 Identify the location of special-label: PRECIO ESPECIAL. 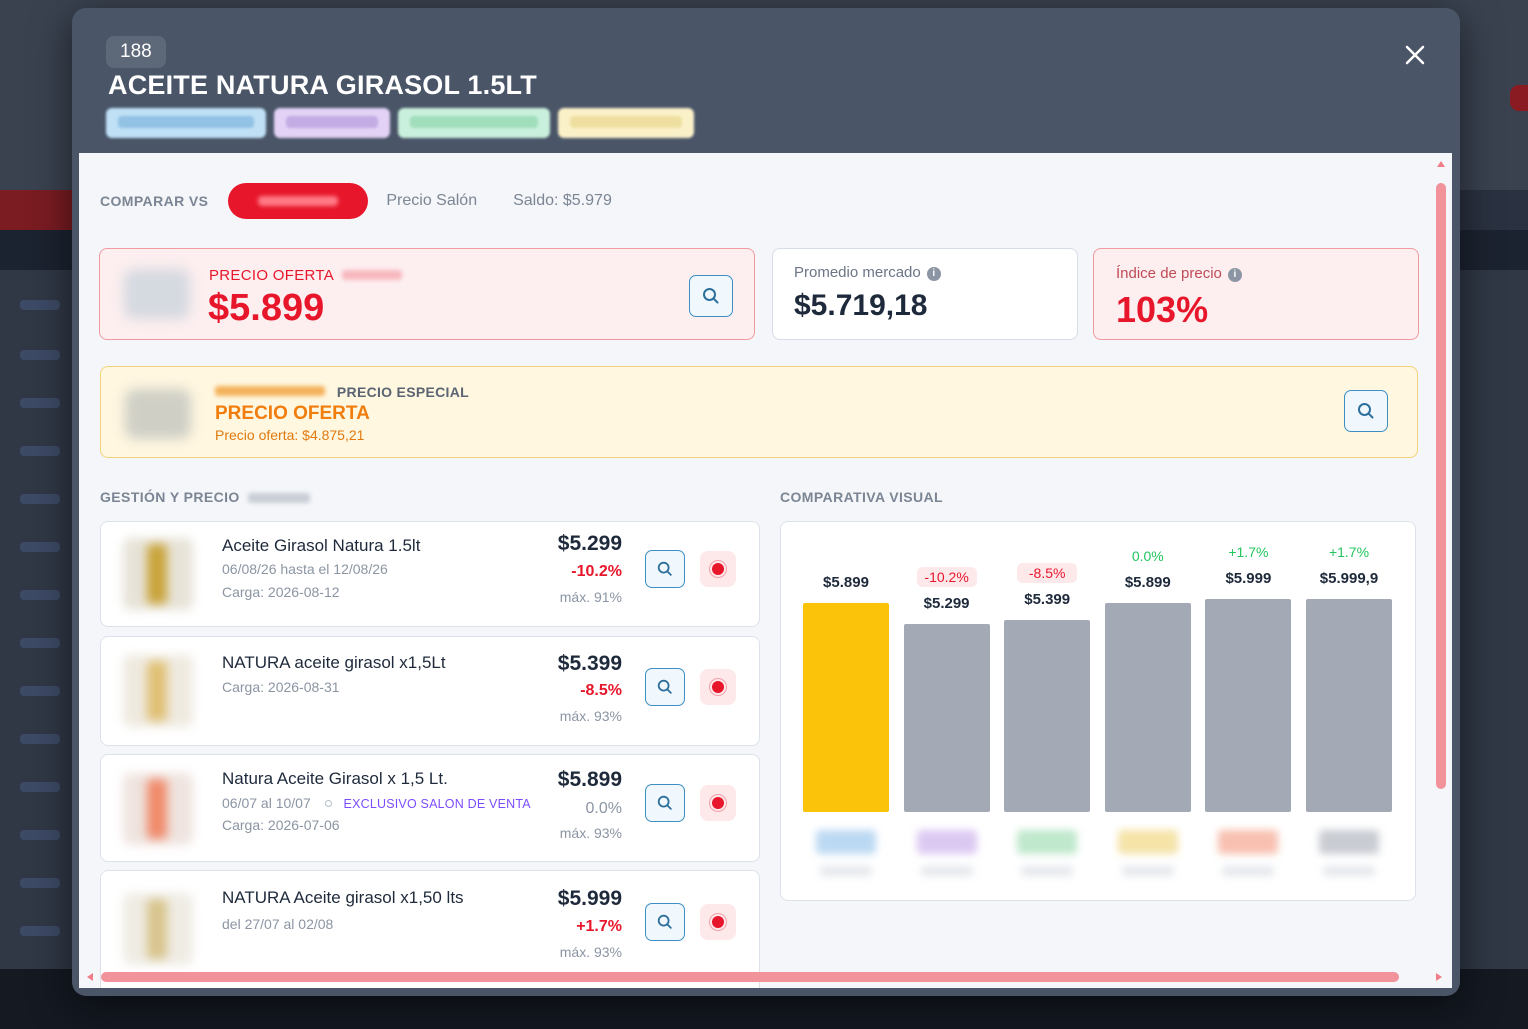
(402, 392).